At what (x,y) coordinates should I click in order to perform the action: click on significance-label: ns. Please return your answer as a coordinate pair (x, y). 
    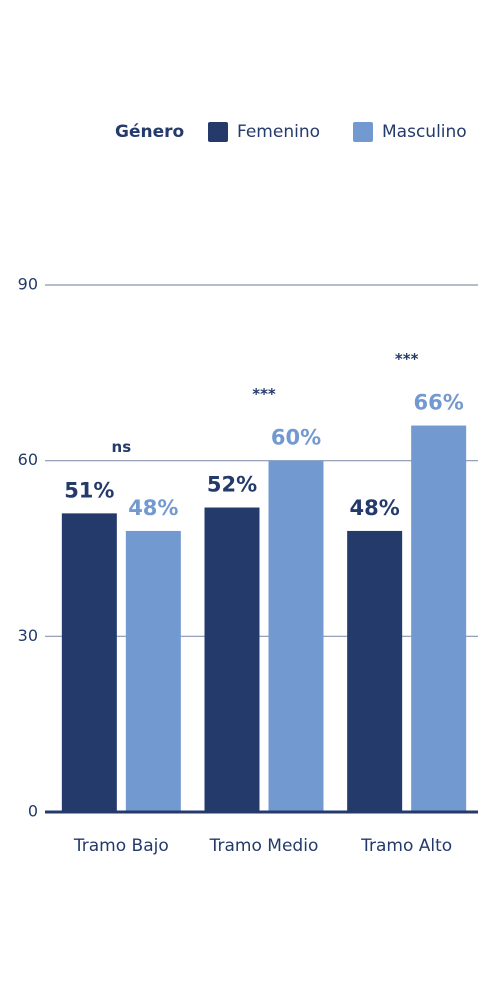
    Looking at the image, I should click on (122, 447).